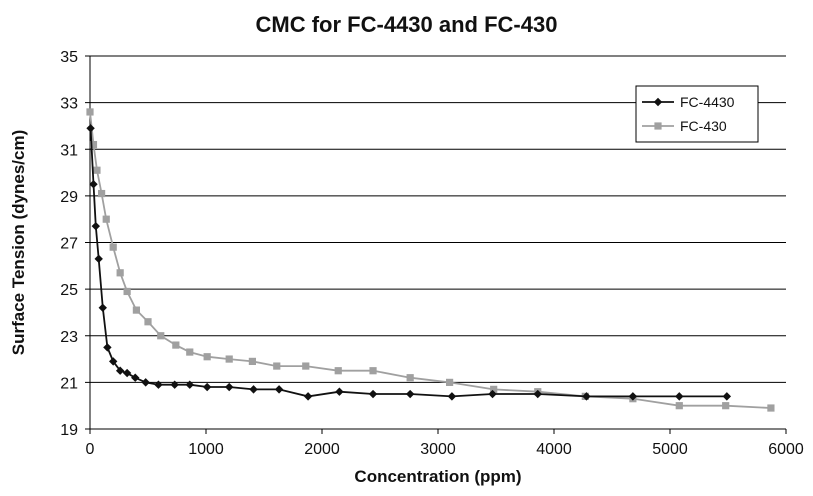  I want to click on y-tick-label: 29, so click(69, 197).